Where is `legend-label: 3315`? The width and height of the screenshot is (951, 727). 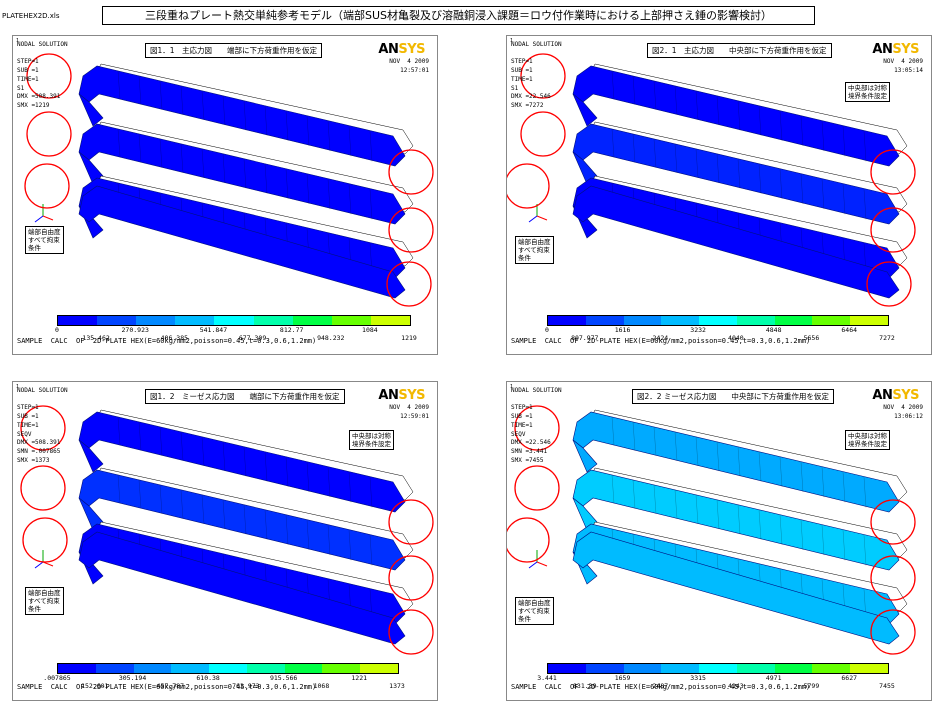 legend-label: 3315 is located at coordinates (698, 678).